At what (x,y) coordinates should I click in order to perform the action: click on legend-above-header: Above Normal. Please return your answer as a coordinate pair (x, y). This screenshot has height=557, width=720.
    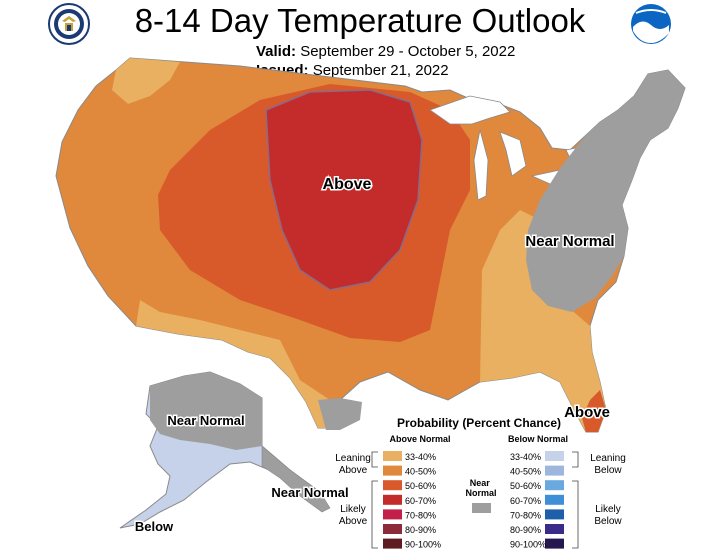
    Looking at the image, I should click on (419, 439).